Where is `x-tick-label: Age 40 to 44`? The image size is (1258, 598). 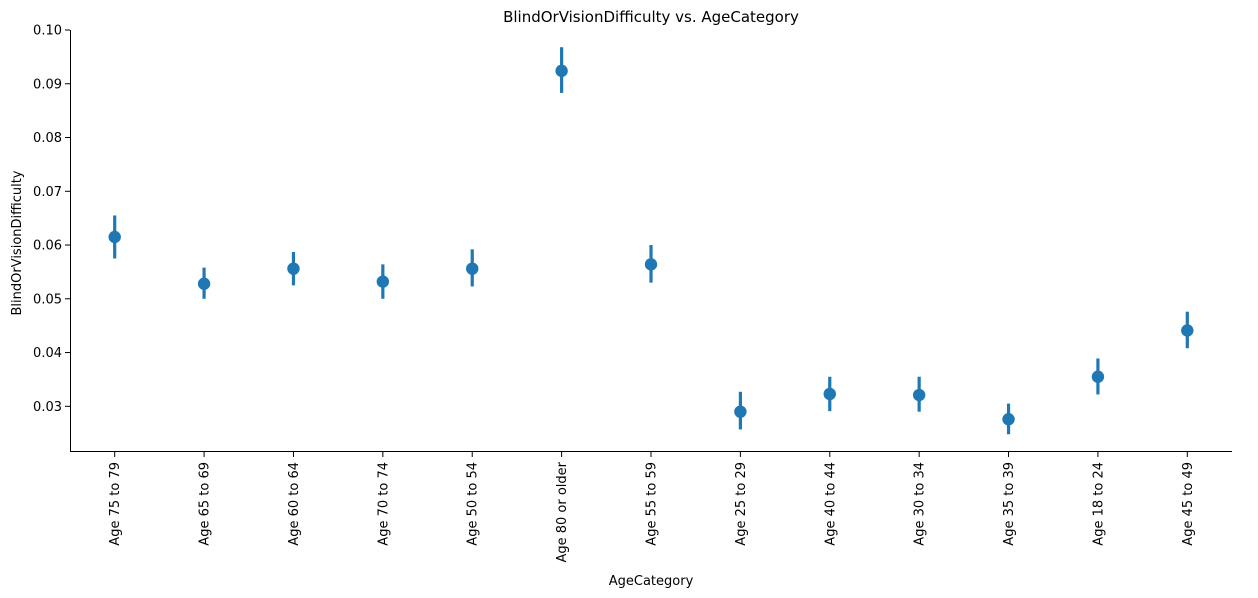
x-tick-label: Age 40 to 44 is located at coordinates (830, 504).